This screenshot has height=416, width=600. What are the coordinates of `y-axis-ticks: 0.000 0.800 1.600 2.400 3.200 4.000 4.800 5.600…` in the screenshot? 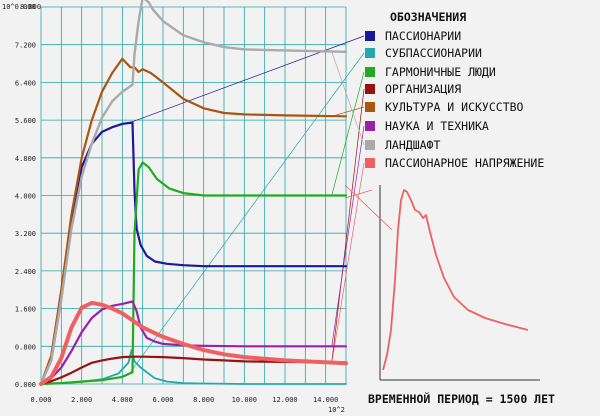 It's located at (28, 196).